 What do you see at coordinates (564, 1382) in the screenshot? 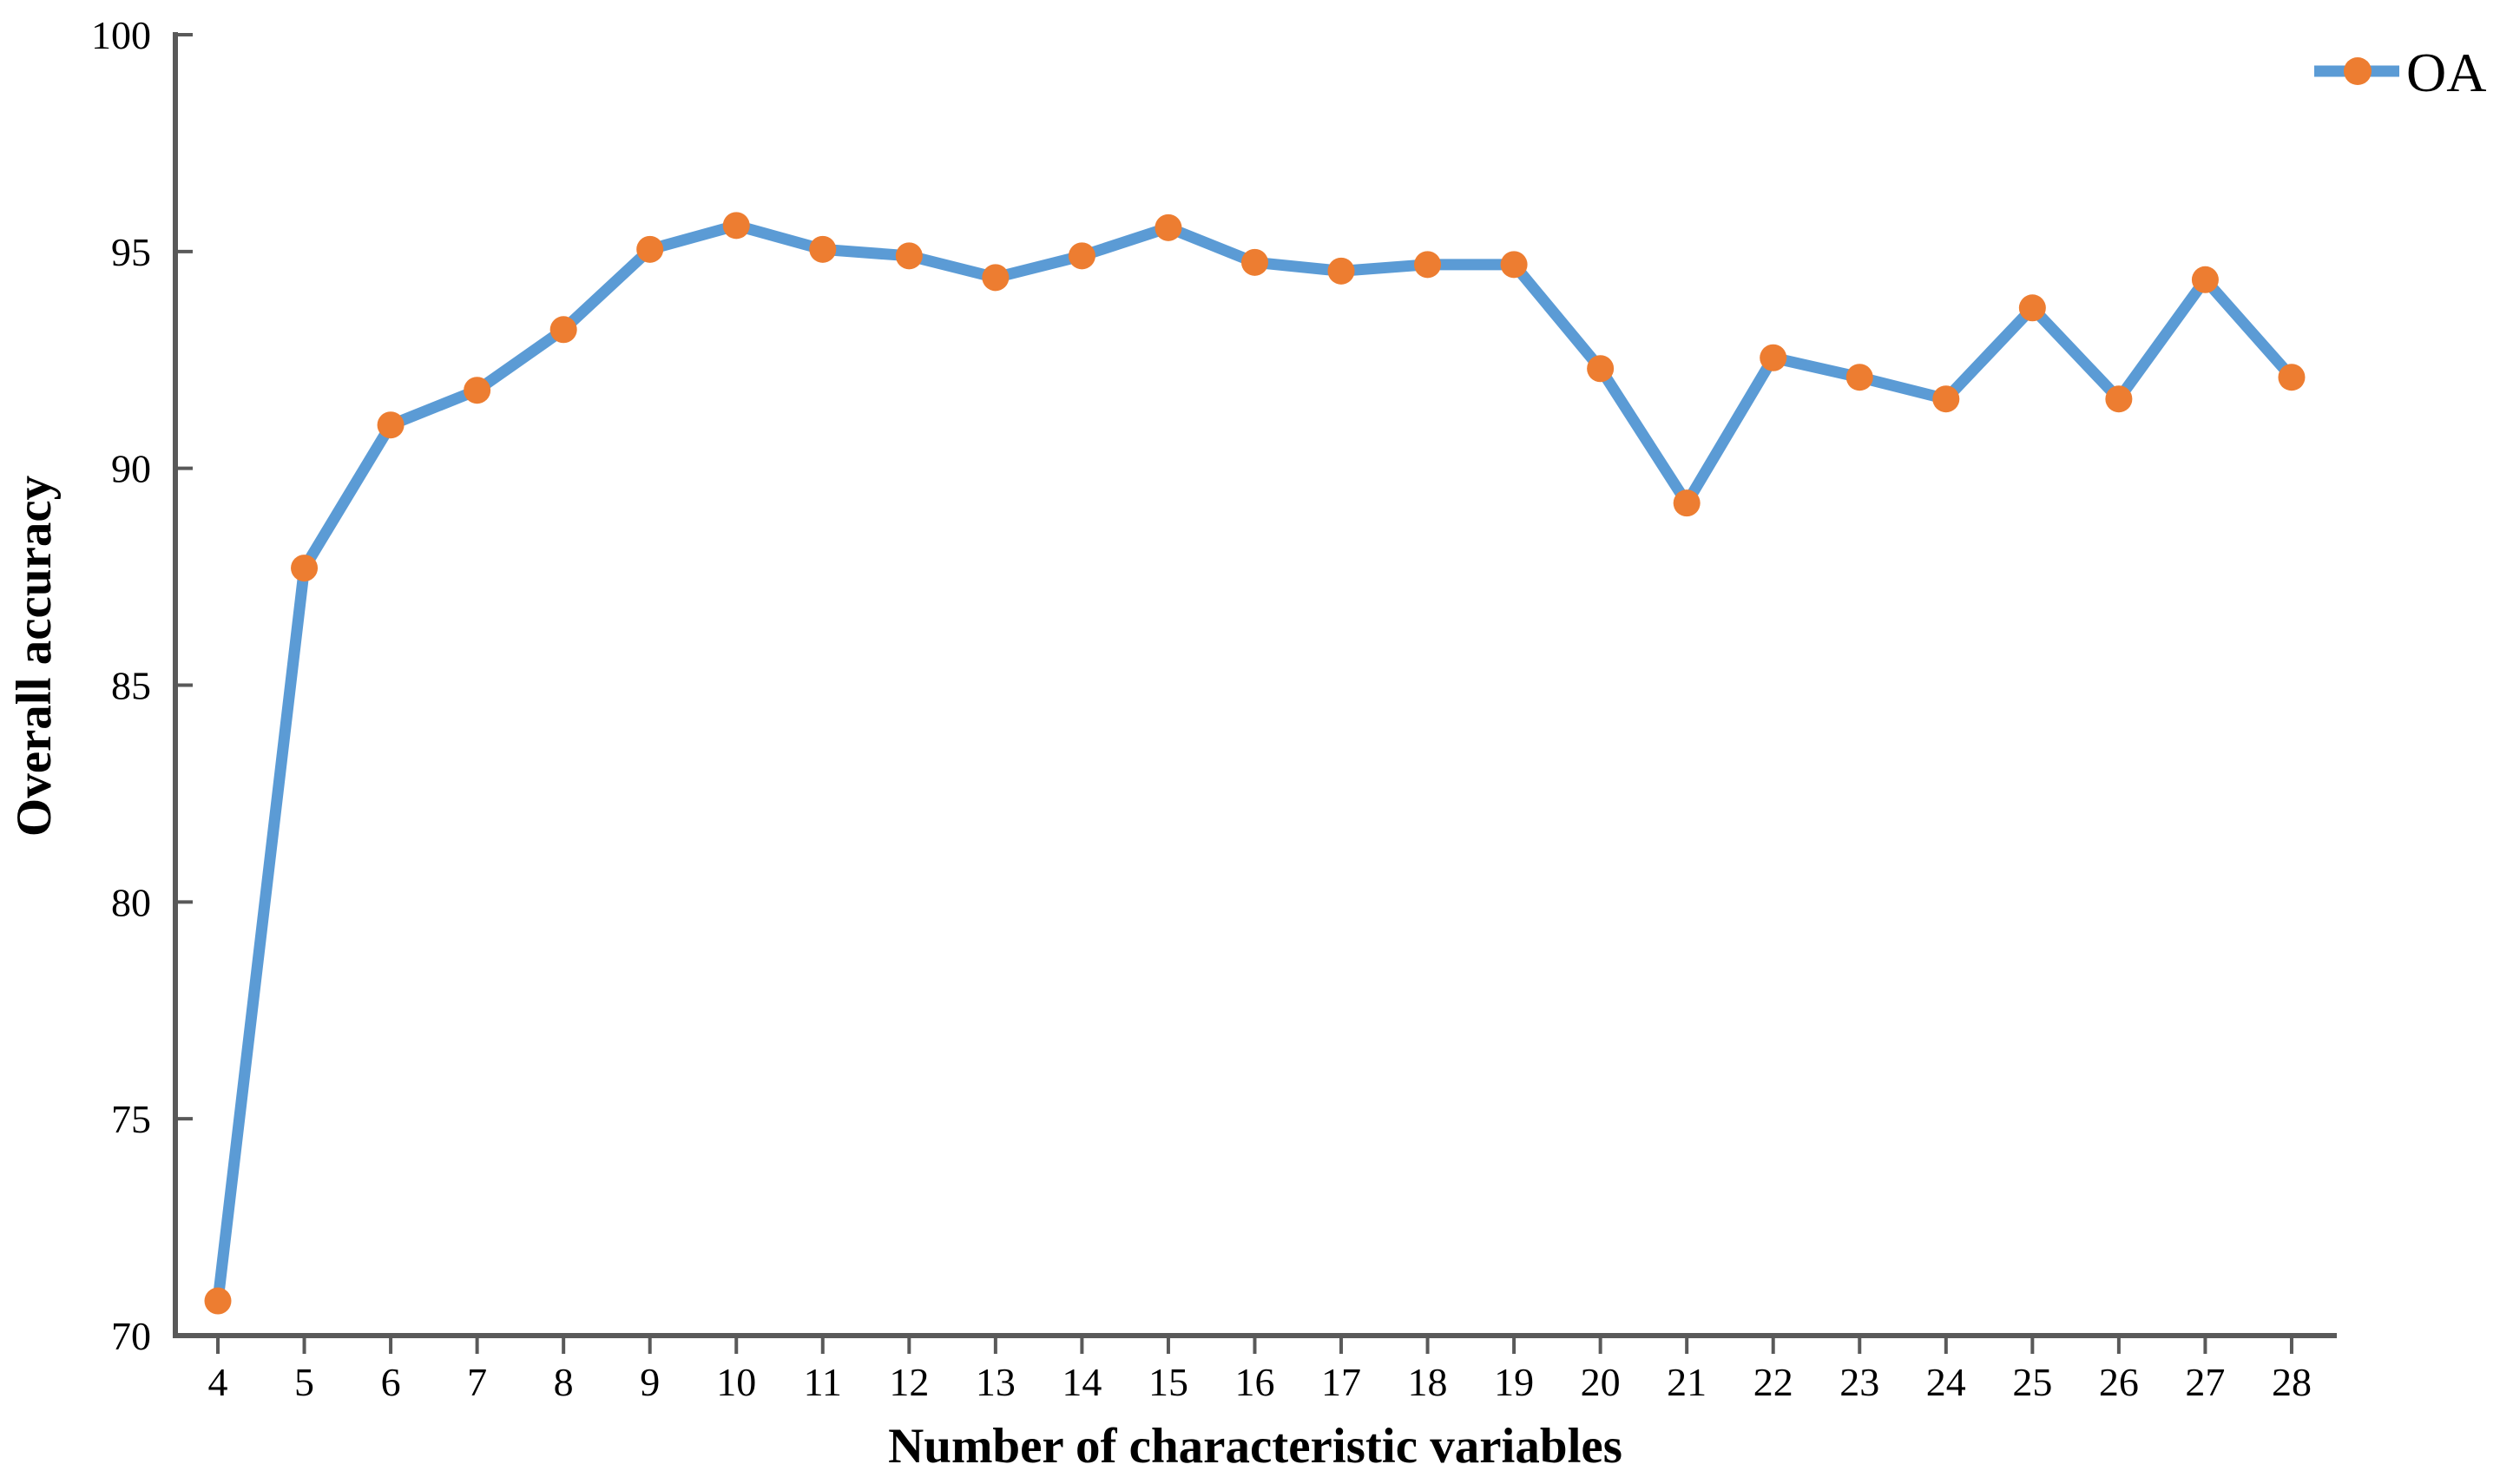
I see `x-tick-label: 8` at bounding box center [564, 1382].